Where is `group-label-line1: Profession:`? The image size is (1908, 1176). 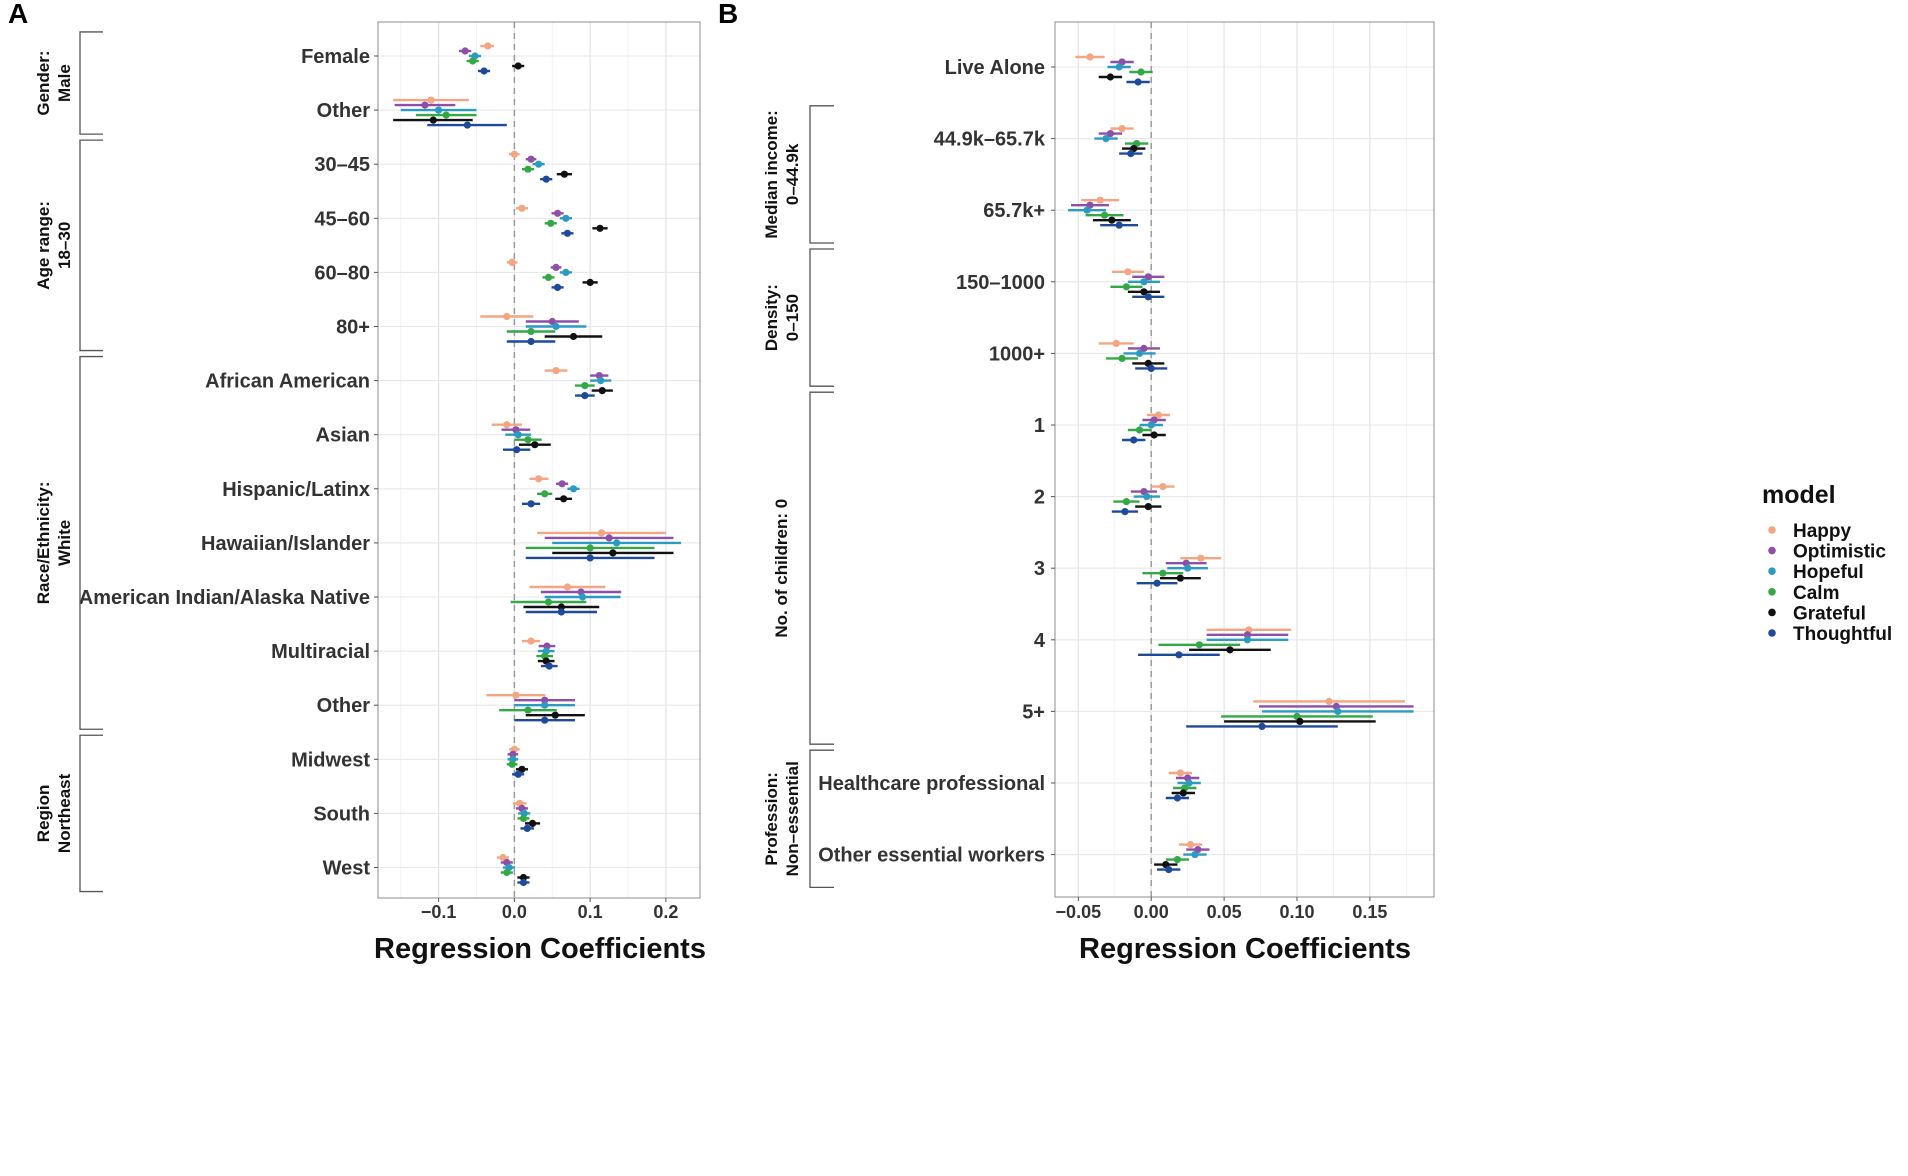
group-label-line1: Profession: is located at coordinates (771, 819).